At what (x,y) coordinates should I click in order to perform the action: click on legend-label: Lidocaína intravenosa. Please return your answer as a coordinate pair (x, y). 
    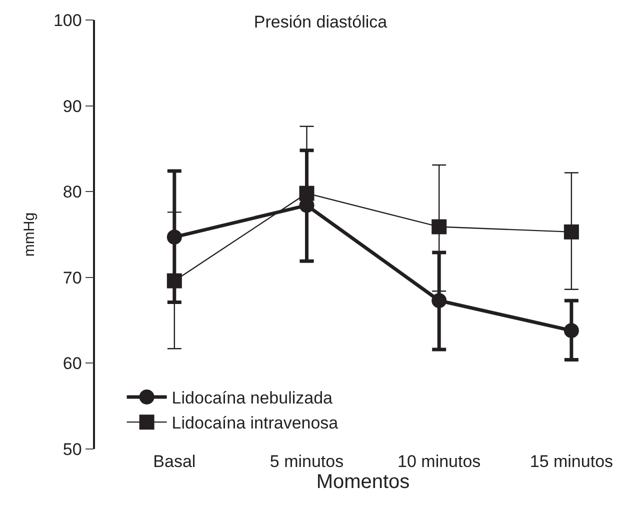
    Looking at the image, I should click on (255, 423).